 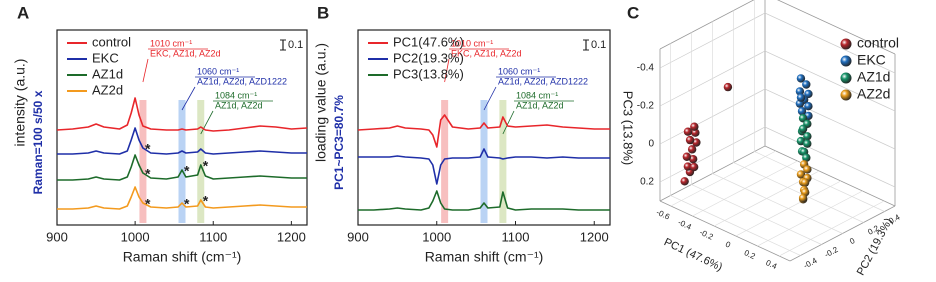 What do you see at coordinates (628, 128) in the screenshot?
I see `z-axis-label: PC3 (13.8%)` at bounding box center [628, 128].